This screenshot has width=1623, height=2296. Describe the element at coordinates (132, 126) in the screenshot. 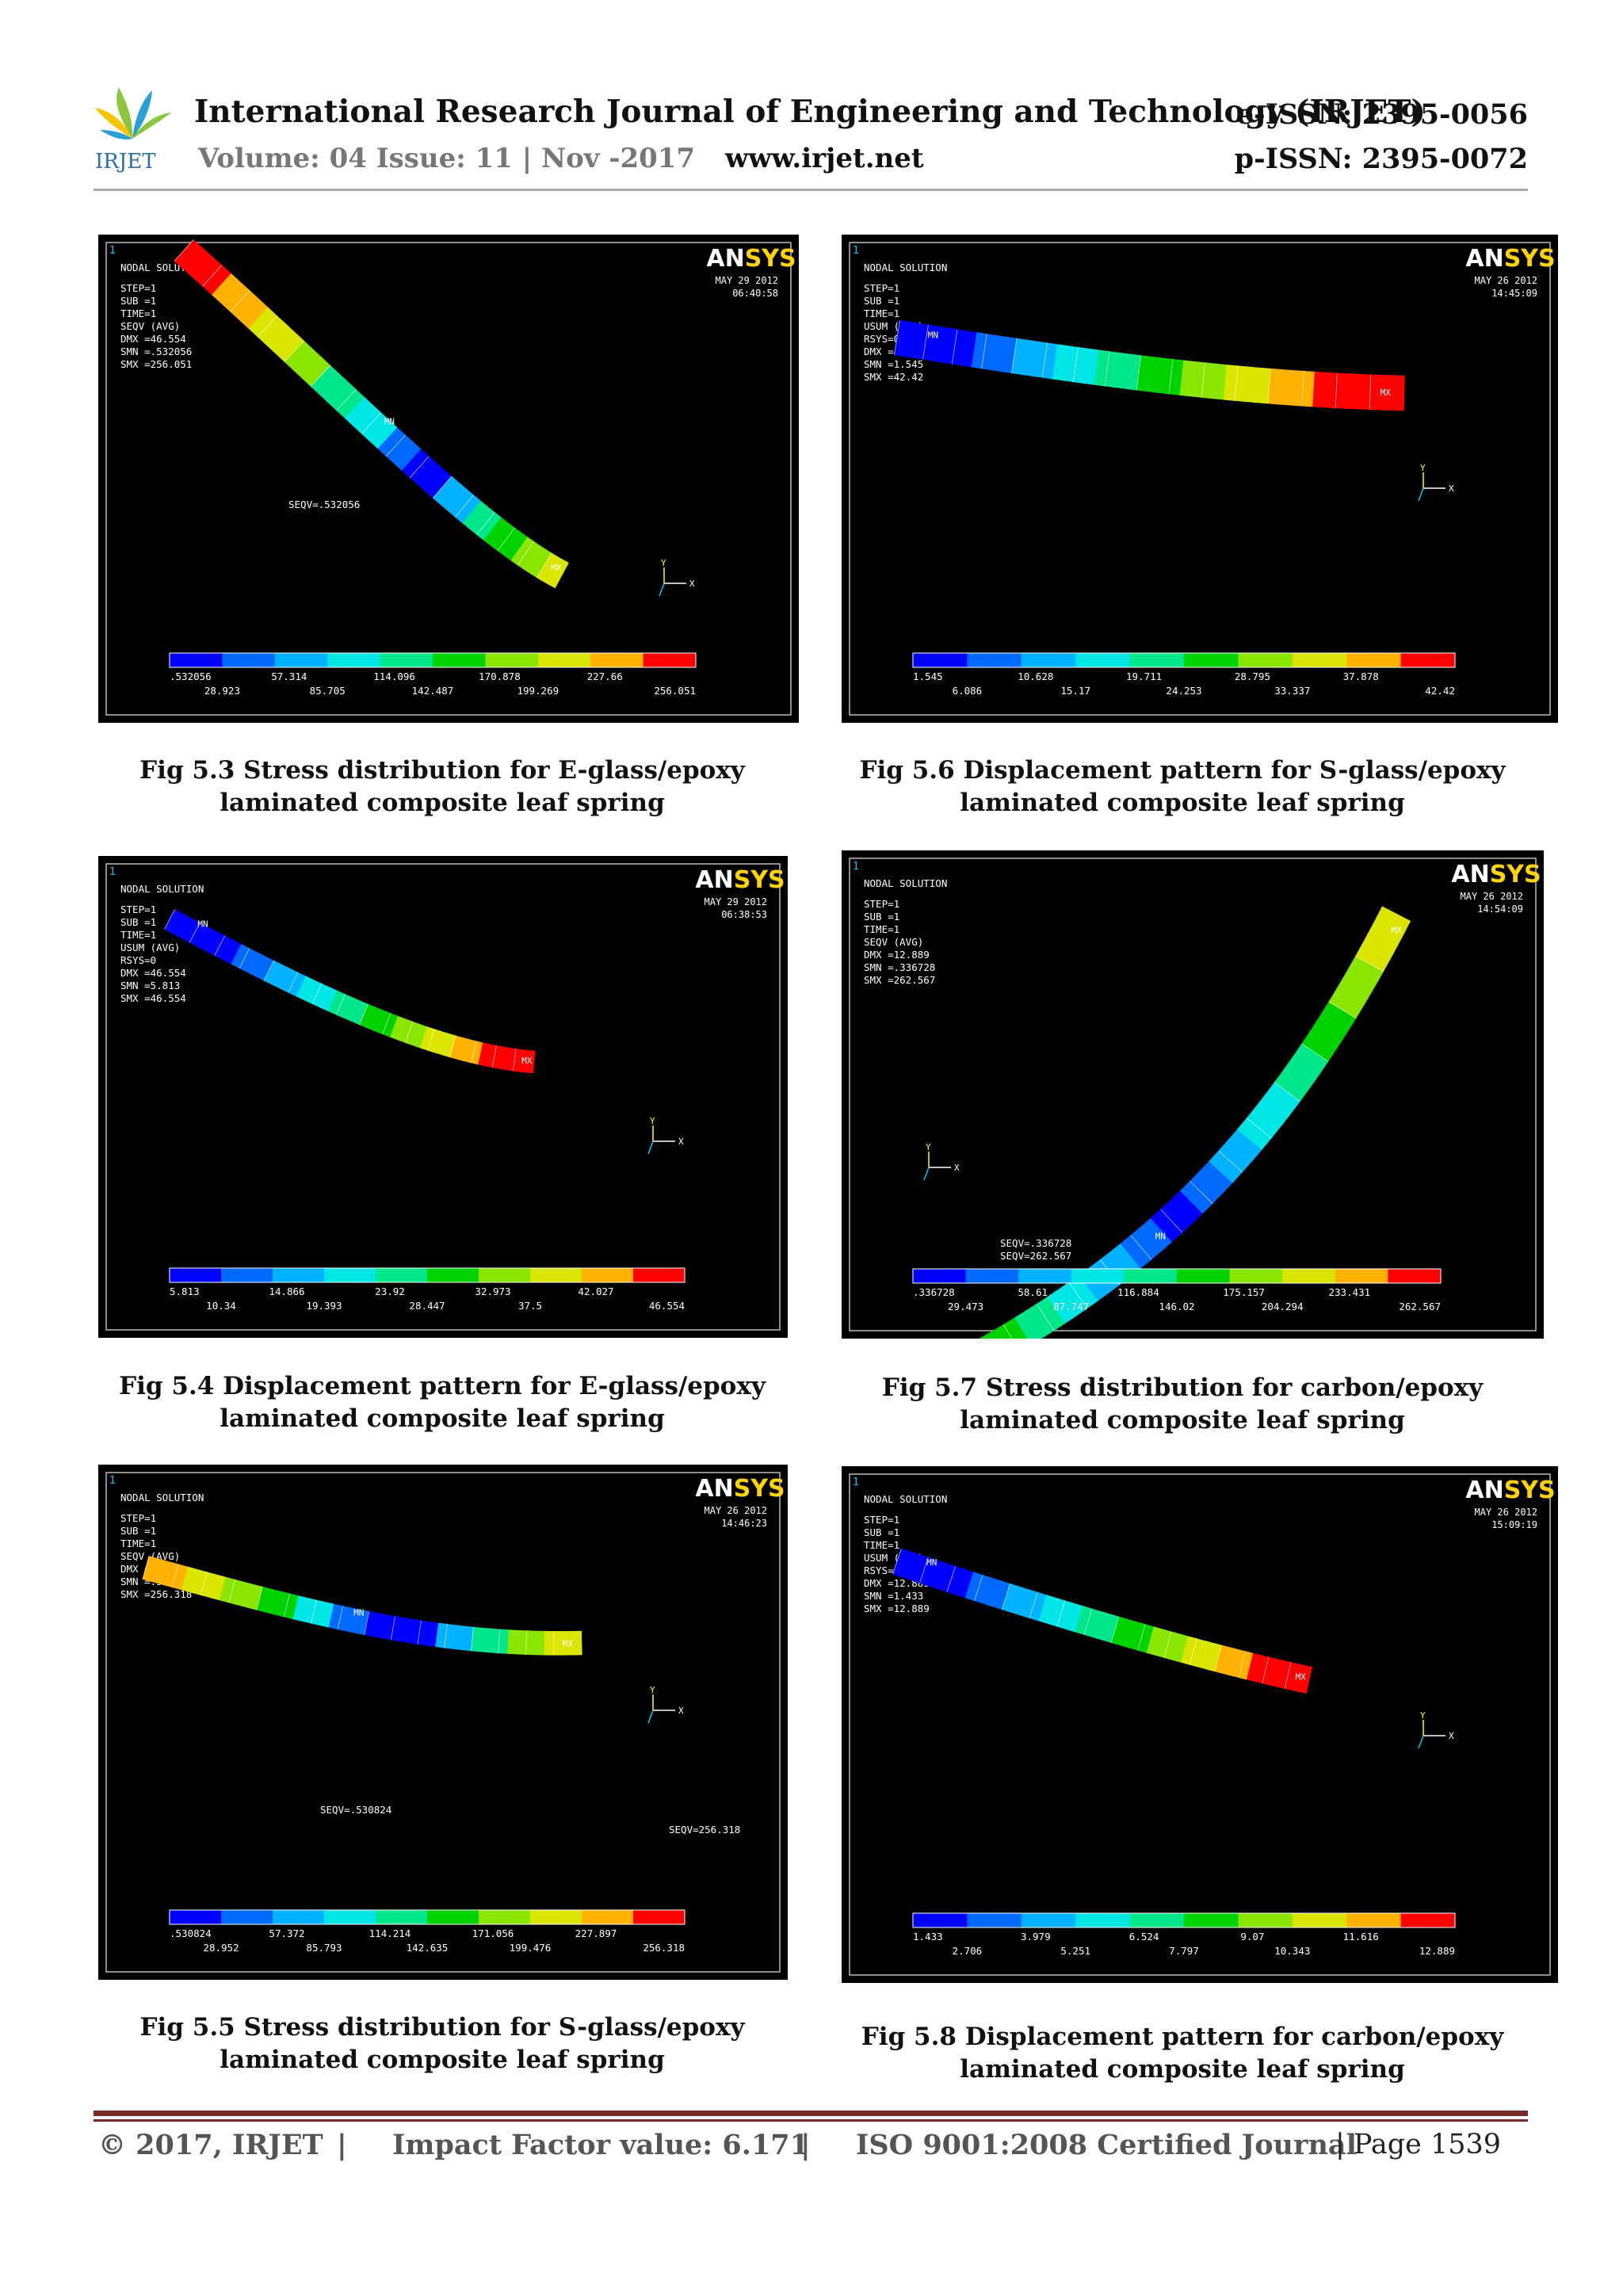

I see `irjet-logo: IRJET` at that location.